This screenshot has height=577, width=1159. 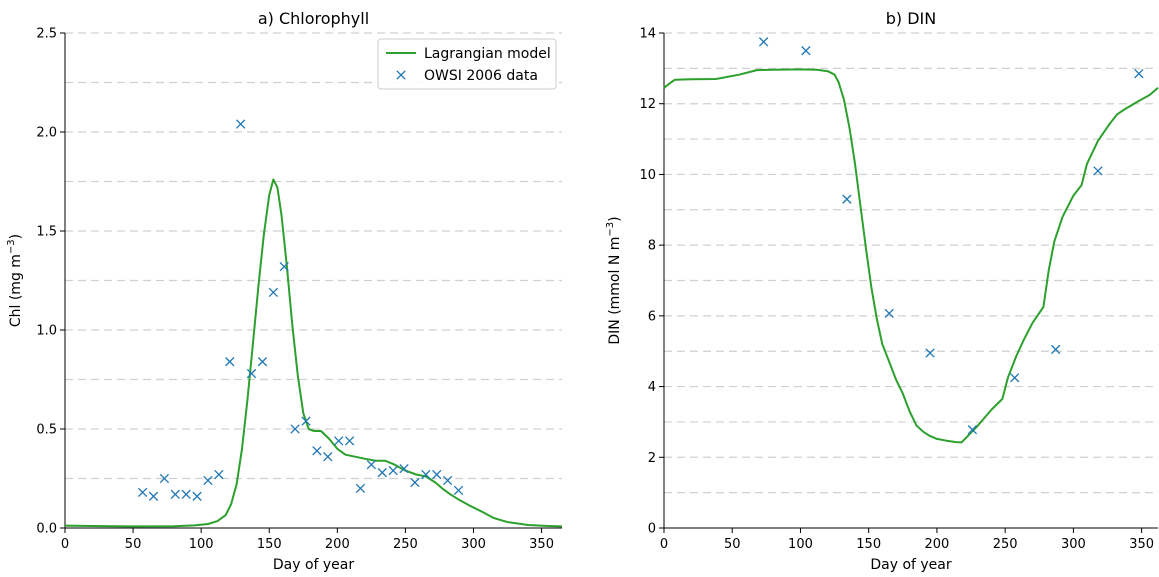 What do you see at coordinates (647, 104) in the screenshot?
I see `y-tick-label: 12` at bounding box center [647, 104].